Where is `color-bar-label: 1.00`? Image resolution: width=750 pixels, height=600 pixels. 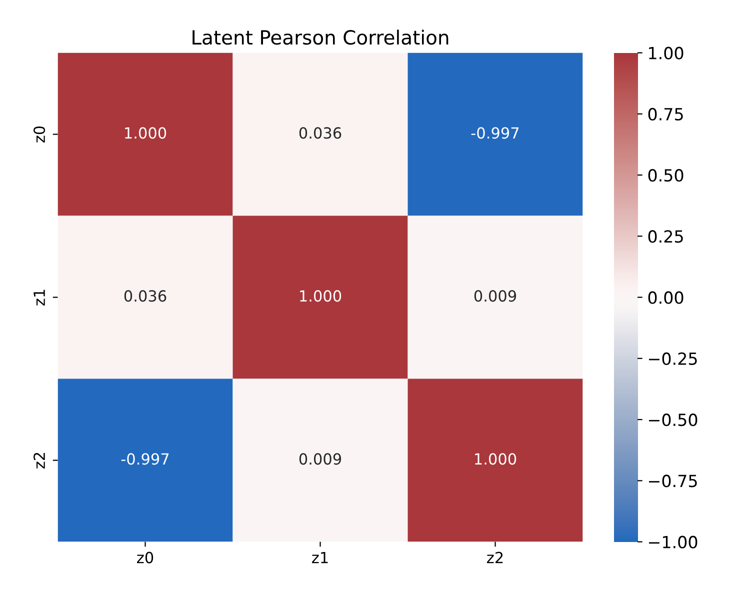
color-bar-label: 1.00 is located at coordinates (666, 53).